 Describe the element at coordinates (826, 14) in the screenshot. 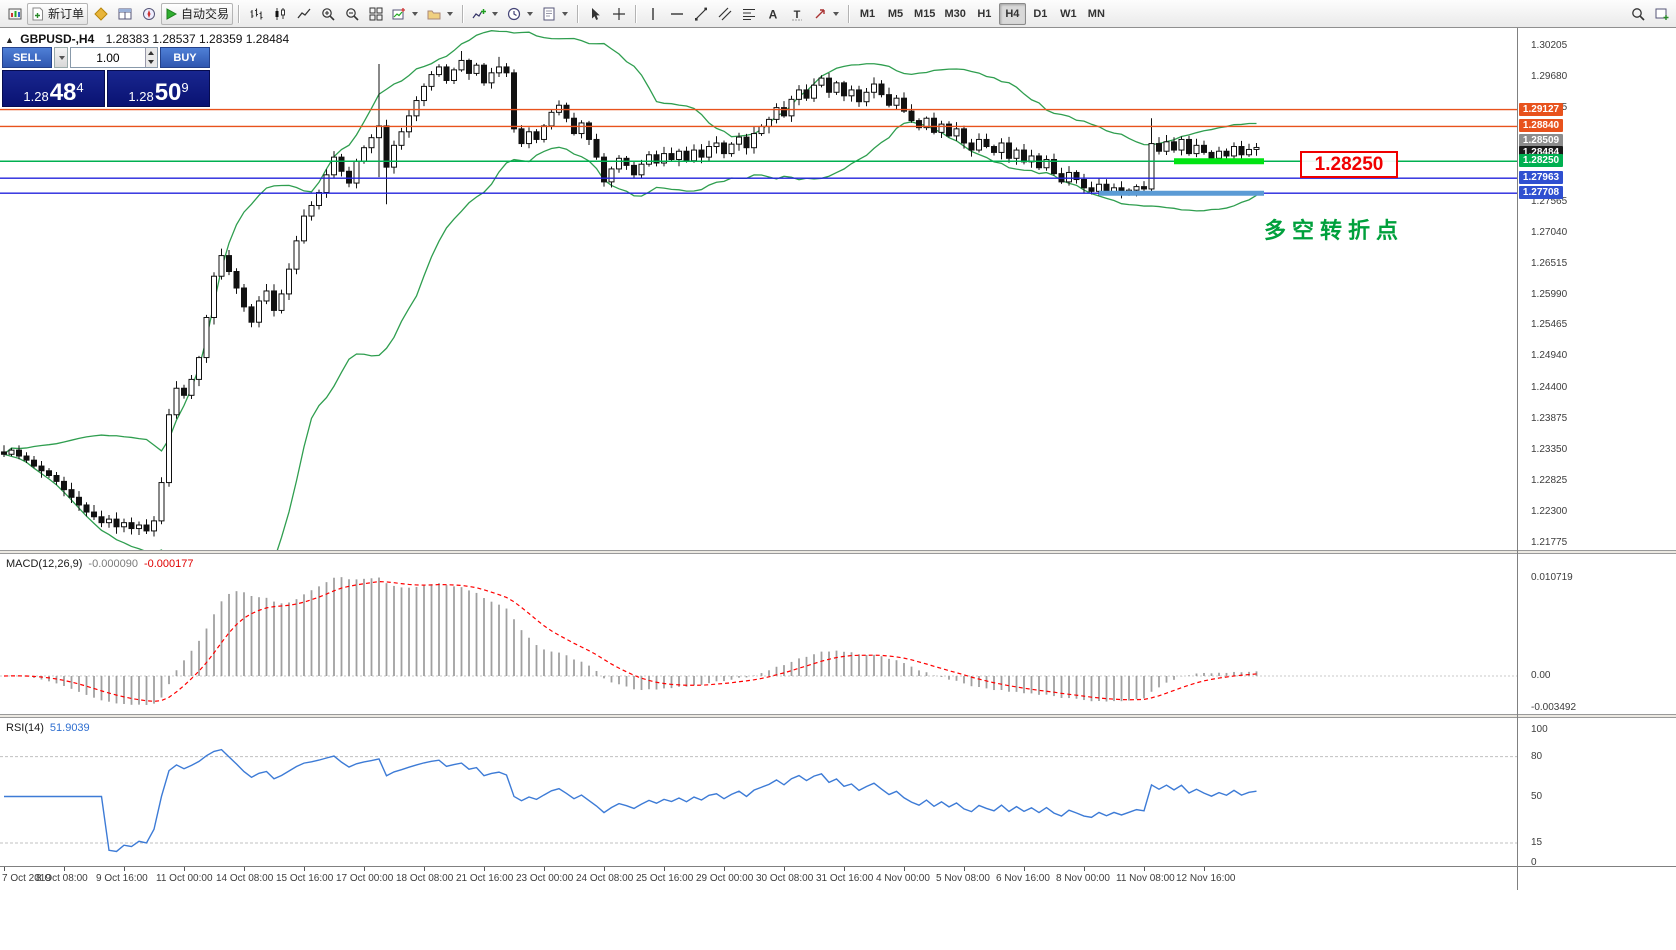

I see `arrows-tool-button` at that location.